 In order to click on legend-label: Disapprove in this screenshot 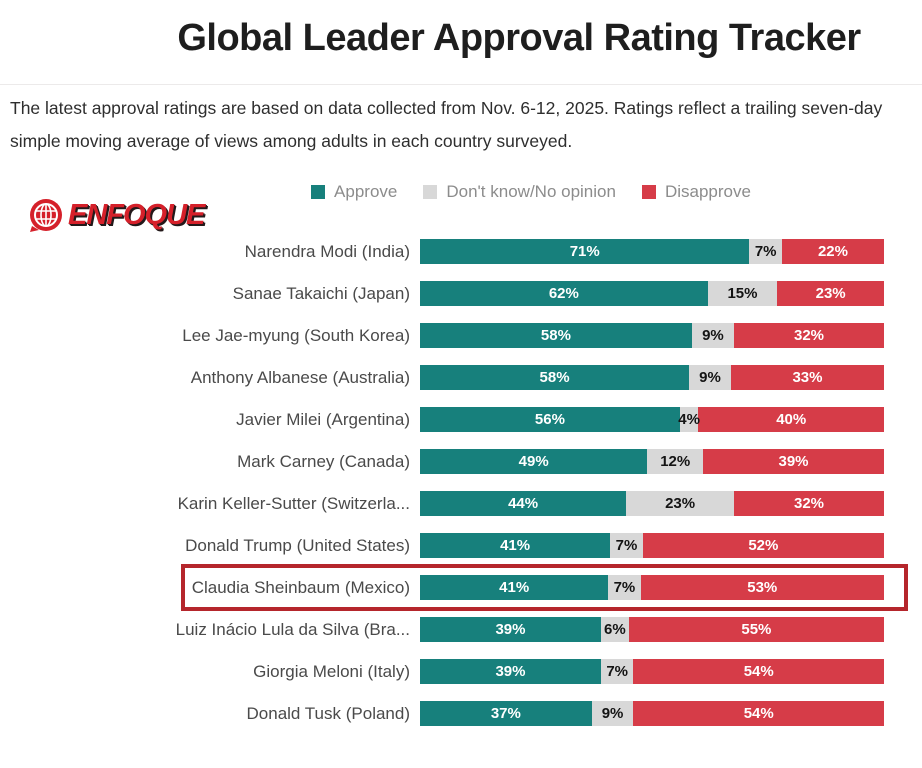, I will do `click(707, 191)`.